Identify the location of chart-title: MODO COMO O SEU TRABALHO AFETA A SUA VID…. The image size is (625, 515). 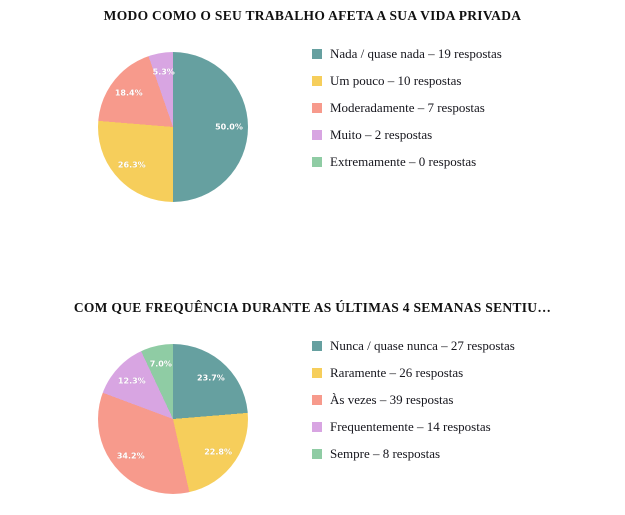
(312, 15).